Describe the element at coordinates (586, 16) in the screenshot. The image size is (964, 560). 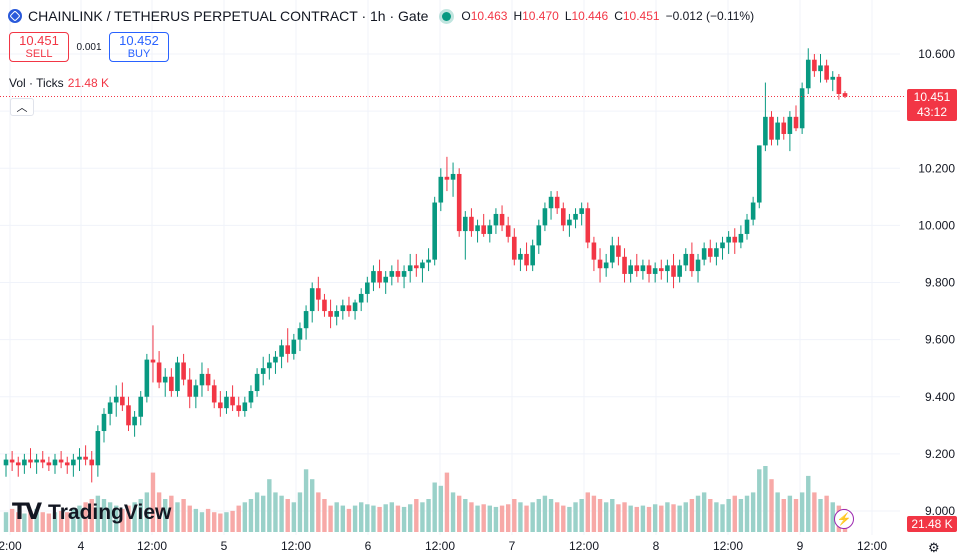
I see `ohlc-low: L10.446` at that location.